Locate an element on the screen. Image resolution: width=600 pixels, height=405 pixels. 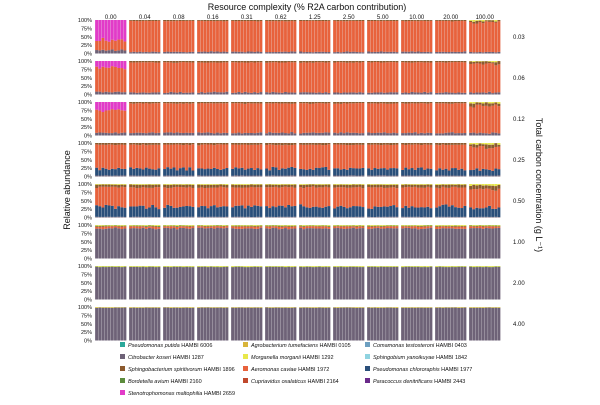
facet-panel is located at coordinates (349, 201).